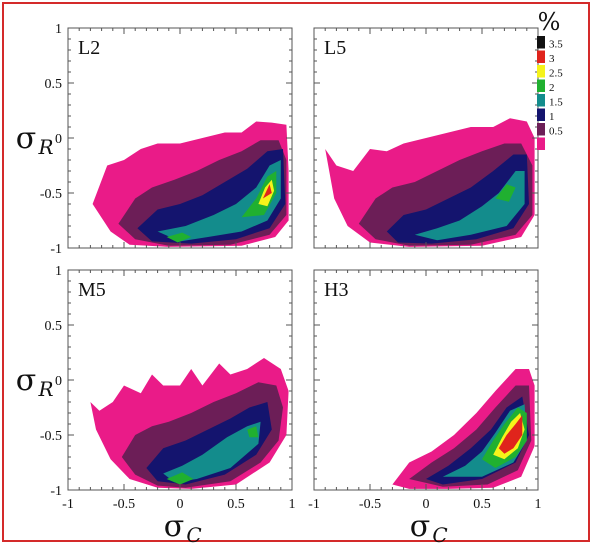 This screenshot has width=594, height=546. Describe the element at coordinates (549, 22) in the screenshot. I see `colorbar-unit: %` at that location.